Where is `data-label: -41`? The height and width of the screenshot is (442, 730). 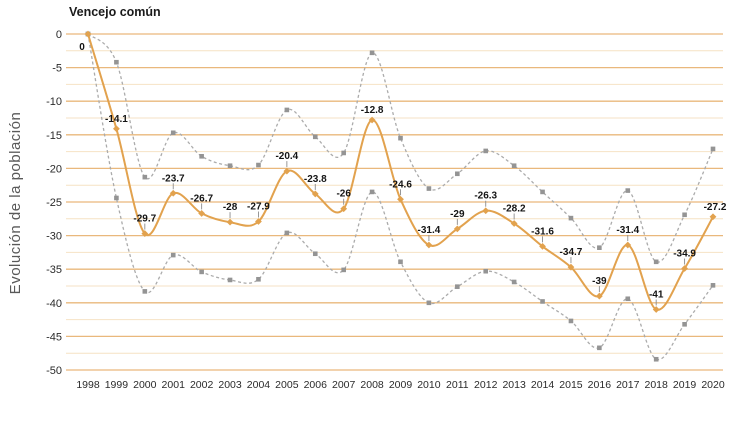 data-label: -41 is located at coordinates (656, 295).